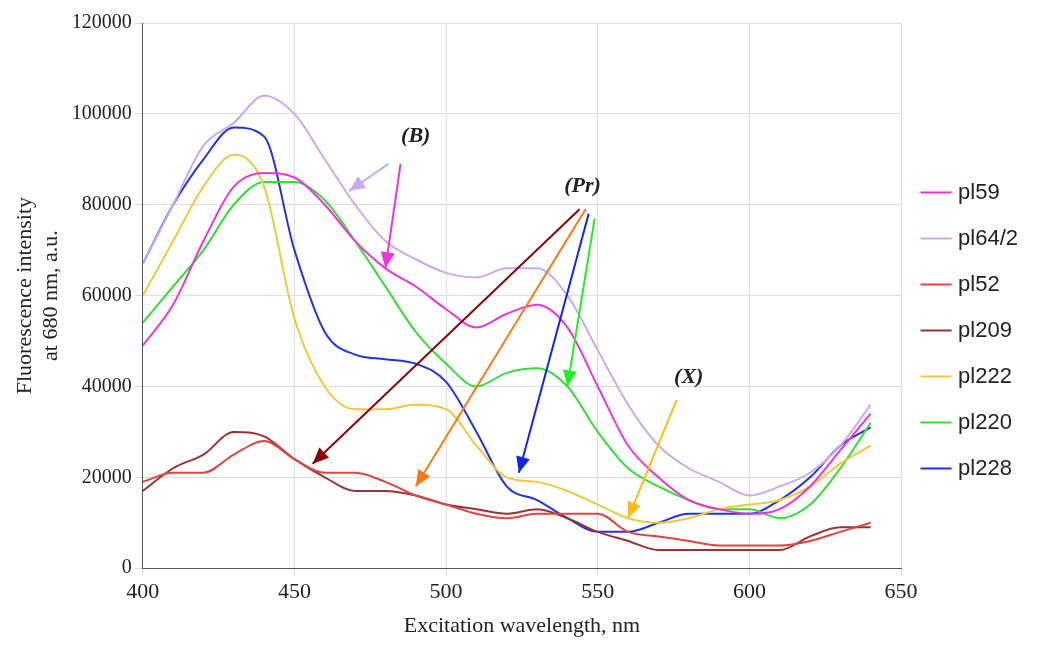  What do you see at coordinates (101, 112) in the screenshot?
I see `y-tick-label: 100000` at bounding box center [101, 112].